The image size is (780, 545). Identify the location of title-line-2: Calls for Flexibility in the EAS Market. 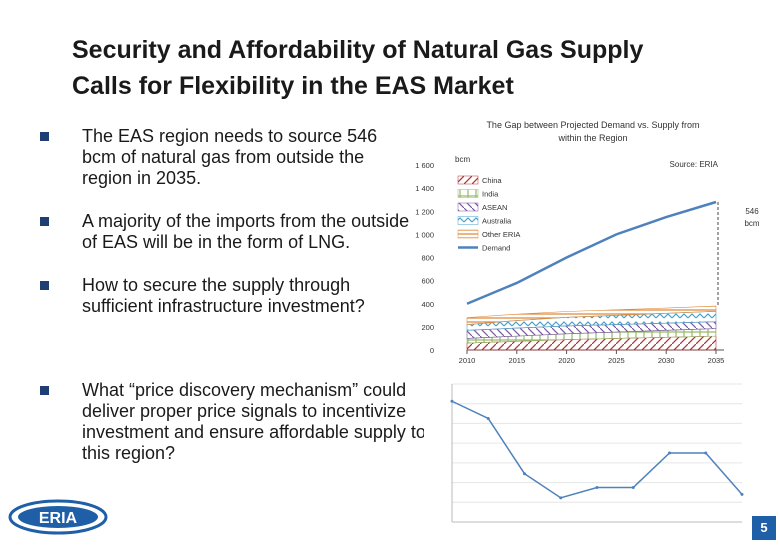
(293, 86).